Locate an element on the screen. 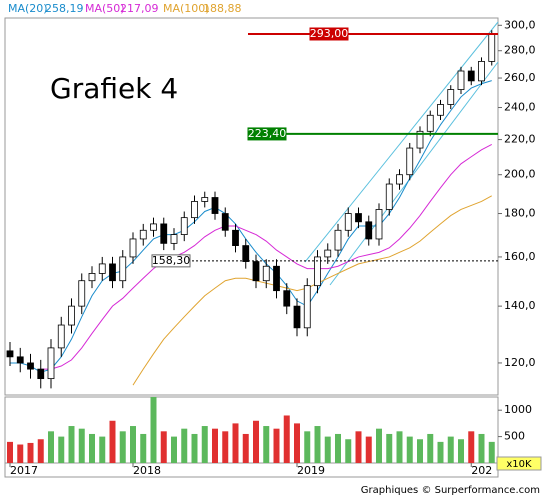 Image resolution: width=545 pixels, height=500 pixels. legend-name: MA(20) is located at coordinates (28, 8).